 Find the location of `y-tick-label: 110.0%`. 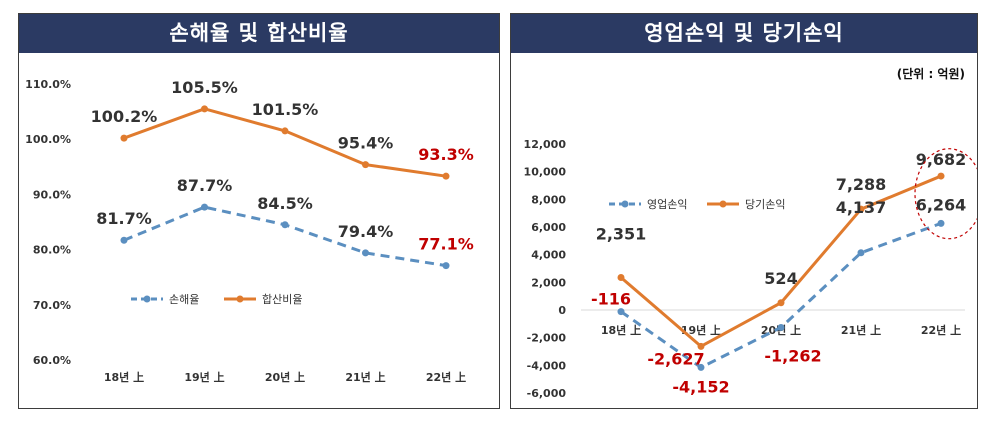

y-tick-label: 110.0% is located at coordinates (48, 84).